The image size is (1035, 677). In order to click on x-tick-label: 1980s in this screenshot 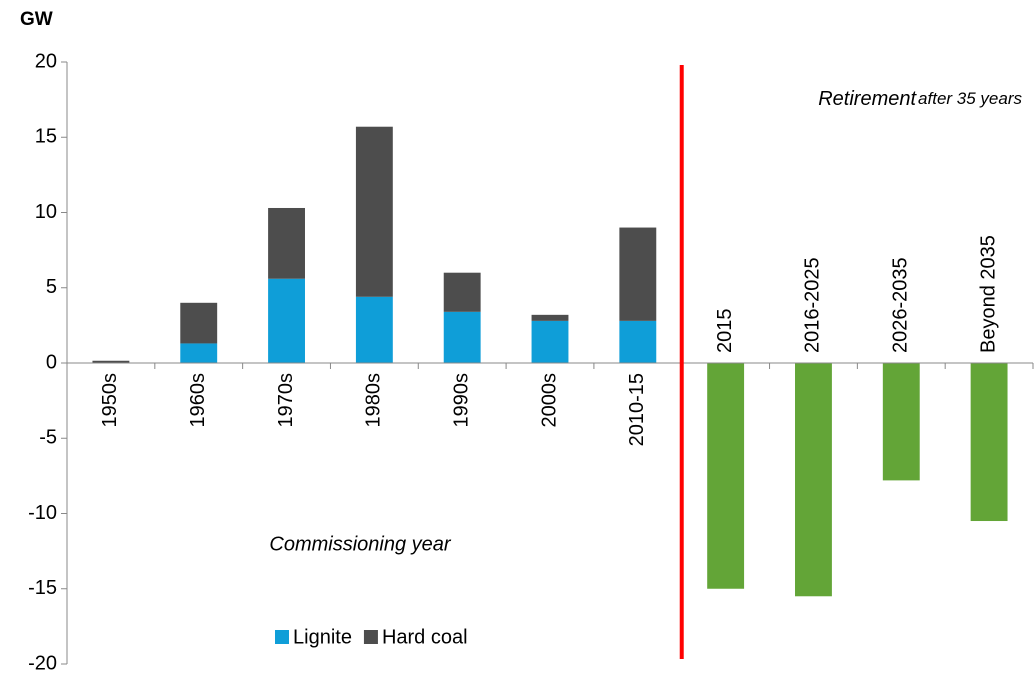, I will do `click(374, 400)`.